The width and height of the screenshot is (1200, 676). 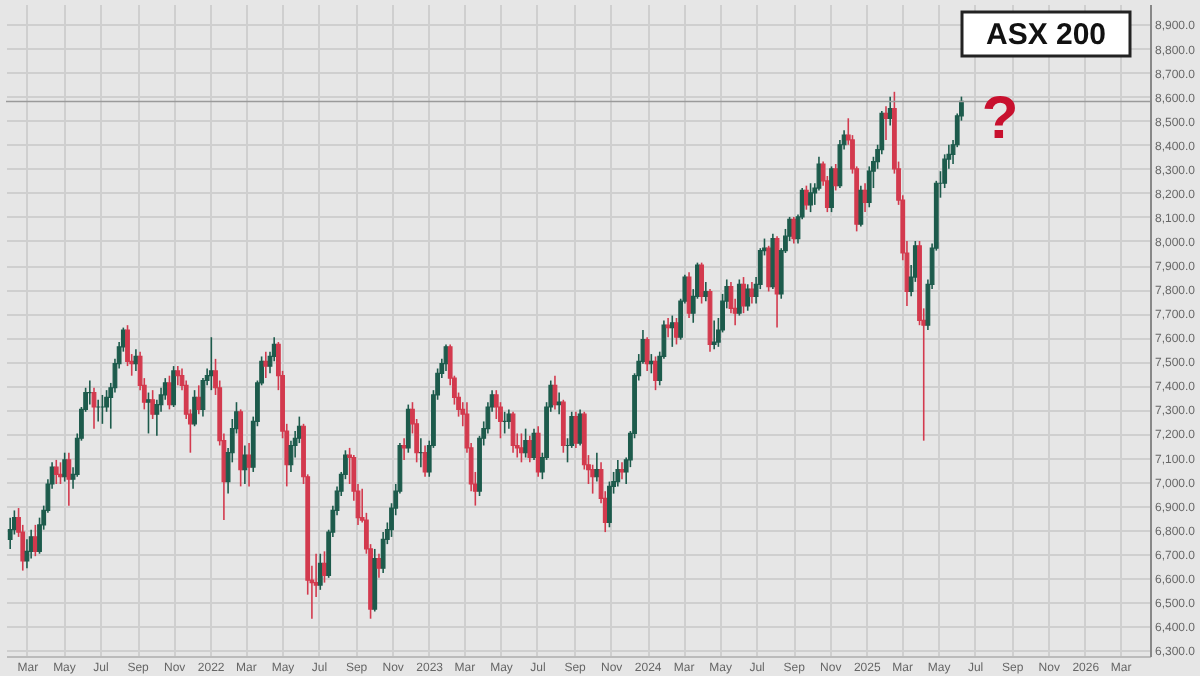 What do you see at coordinates (1000, 119) in the screenshot?
I see `annotation: ?` at bounding box center [1000, 119].